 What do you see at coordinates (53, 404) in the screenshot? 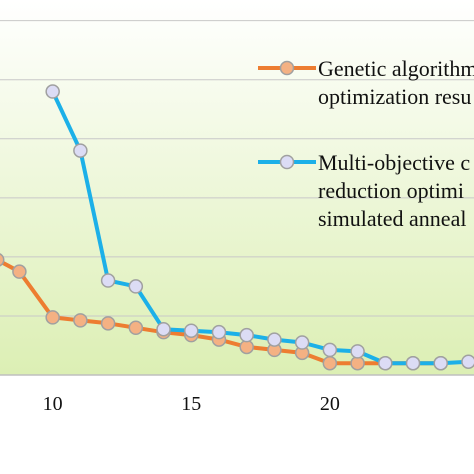
I see `x-tick-label: 10` at bounding box center [53, 404].